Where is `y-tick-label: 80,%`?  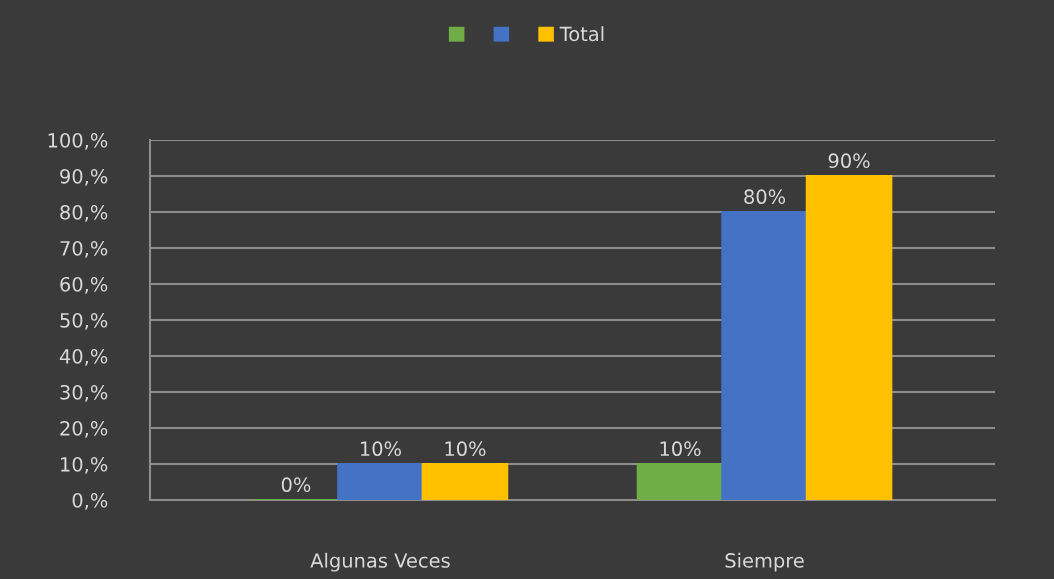
y-tick-label: 80,% is located at coordinates (84, 213).